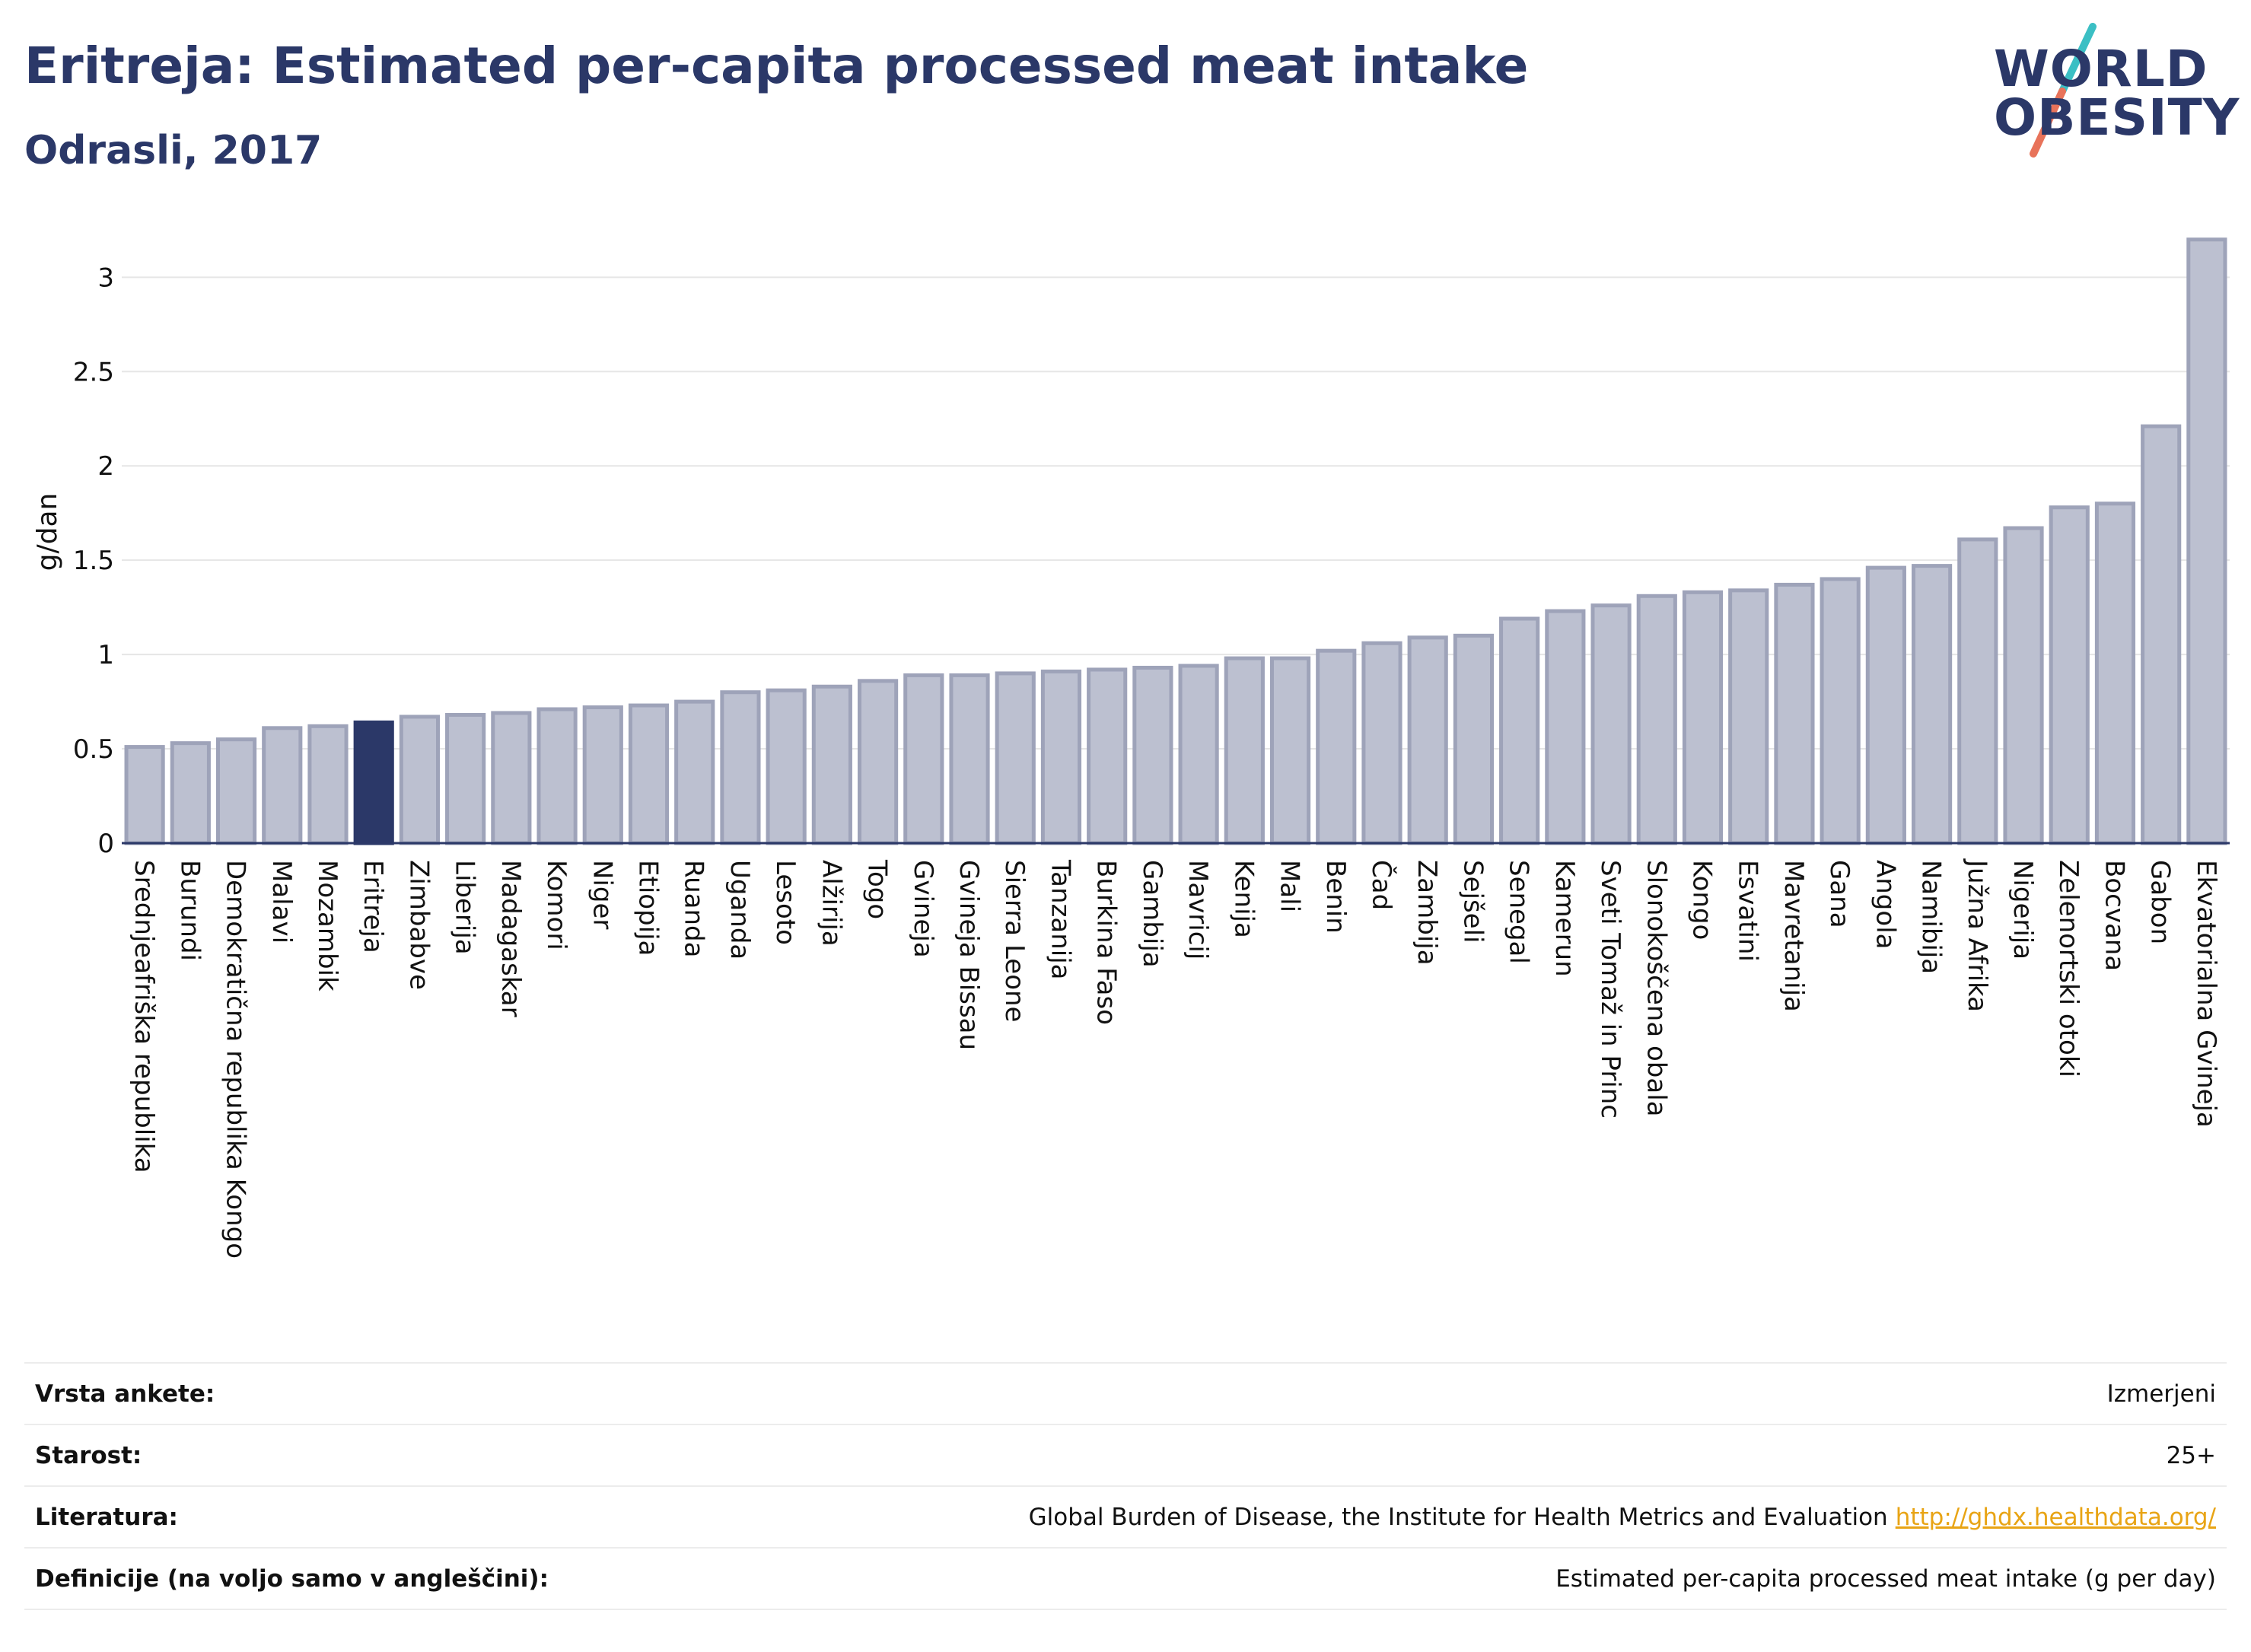 The height and width of the screenshot is (1652, 2251). I want to click on x-tick-label: Južna Afrika, so click(1977, 935).